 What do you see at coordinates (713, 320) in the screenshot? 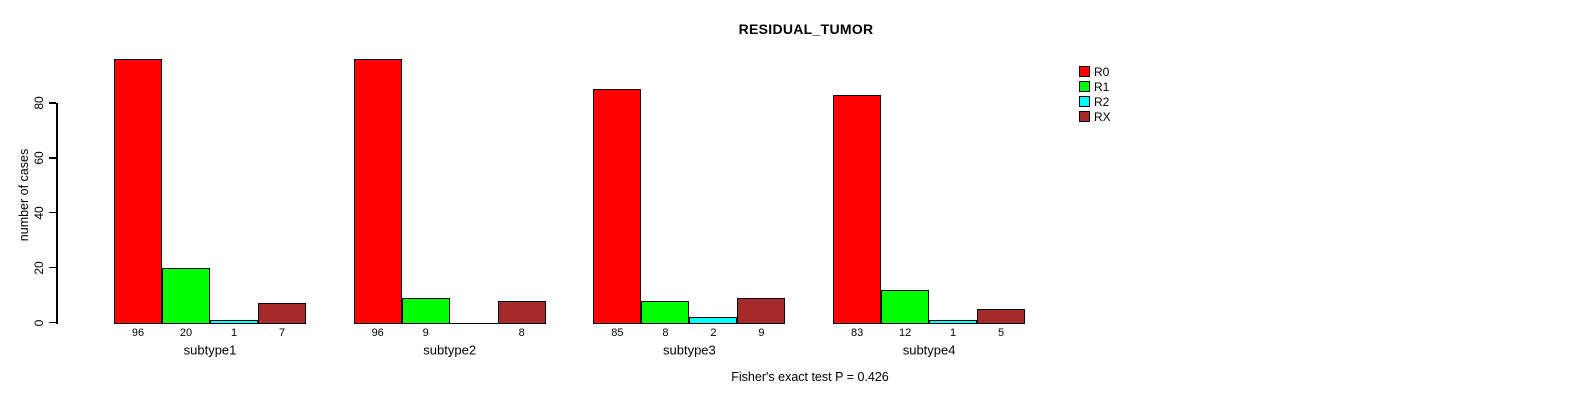
I see `bar-r2-subtype3` at bounding box center [713, 320].